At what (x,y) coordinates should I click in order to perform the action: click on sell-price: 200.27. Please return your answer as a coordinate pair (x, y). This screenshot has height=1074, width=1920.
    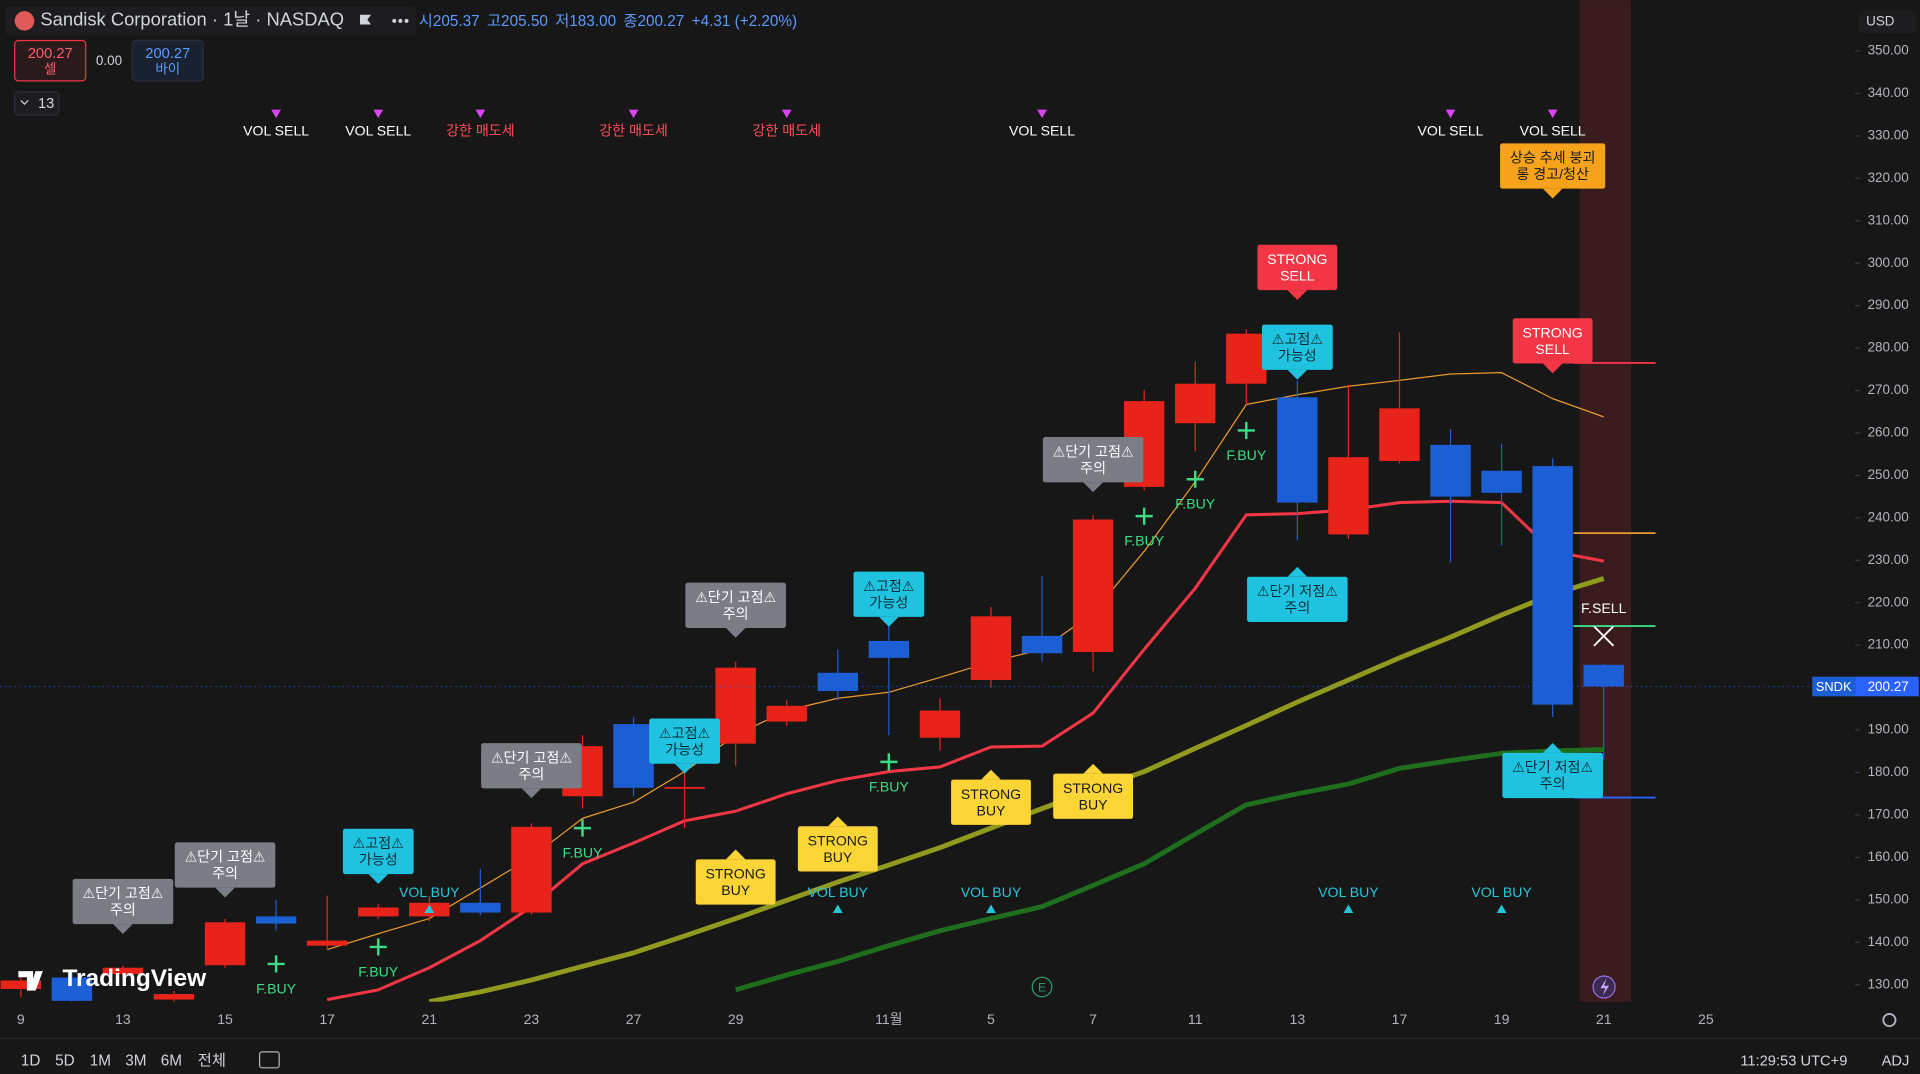
    Looking at the image, I should click on (50, 54).